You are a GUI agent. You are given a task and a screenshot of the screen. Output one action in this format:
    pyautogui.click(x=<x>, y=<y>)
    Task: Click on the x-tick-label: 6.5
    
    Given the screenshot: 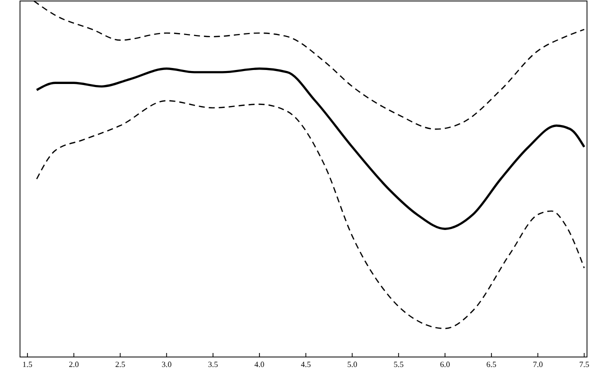 What is the action you would take?
    pyautogui.click(x=491, y=364)
    